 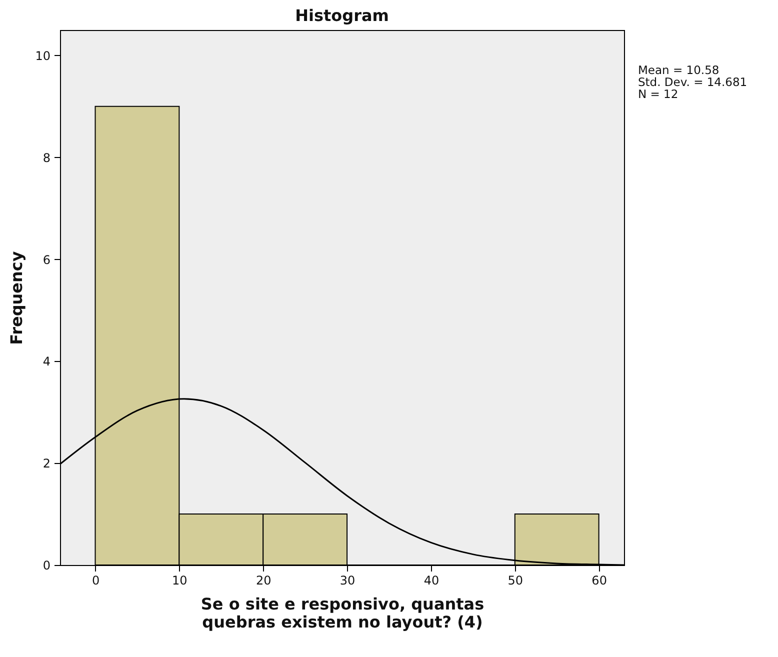 What do you see at coordinates (516, 581) in the screenshot?
I see `x-tick-label: 50` at bounding box center [516, 581].